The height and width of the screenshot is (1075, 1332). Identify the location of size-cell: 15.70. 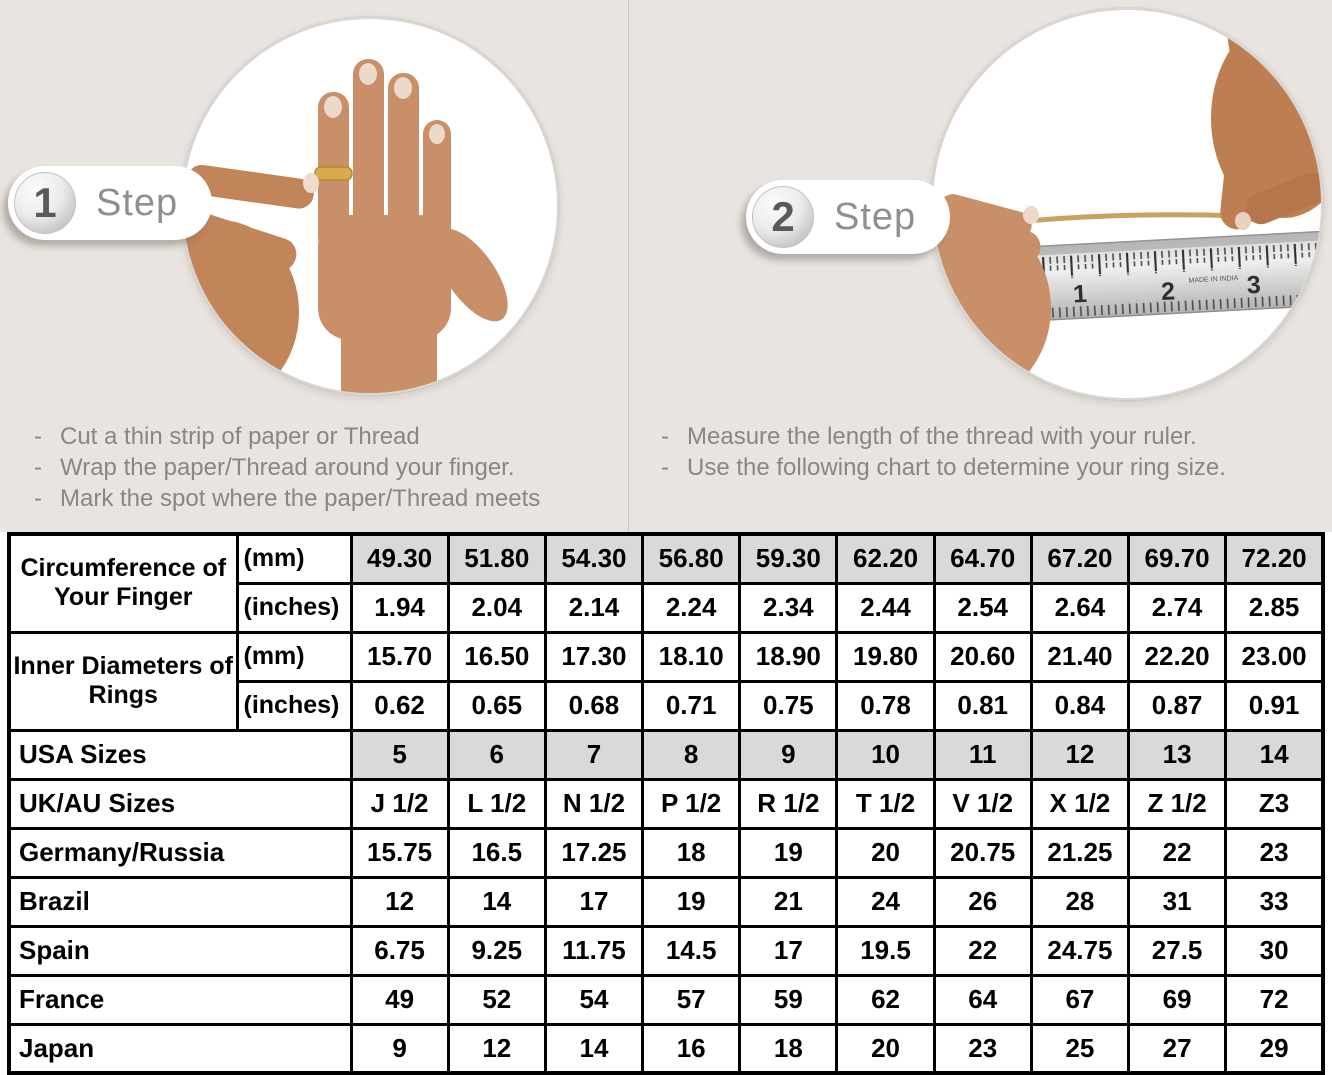
(399, 656).